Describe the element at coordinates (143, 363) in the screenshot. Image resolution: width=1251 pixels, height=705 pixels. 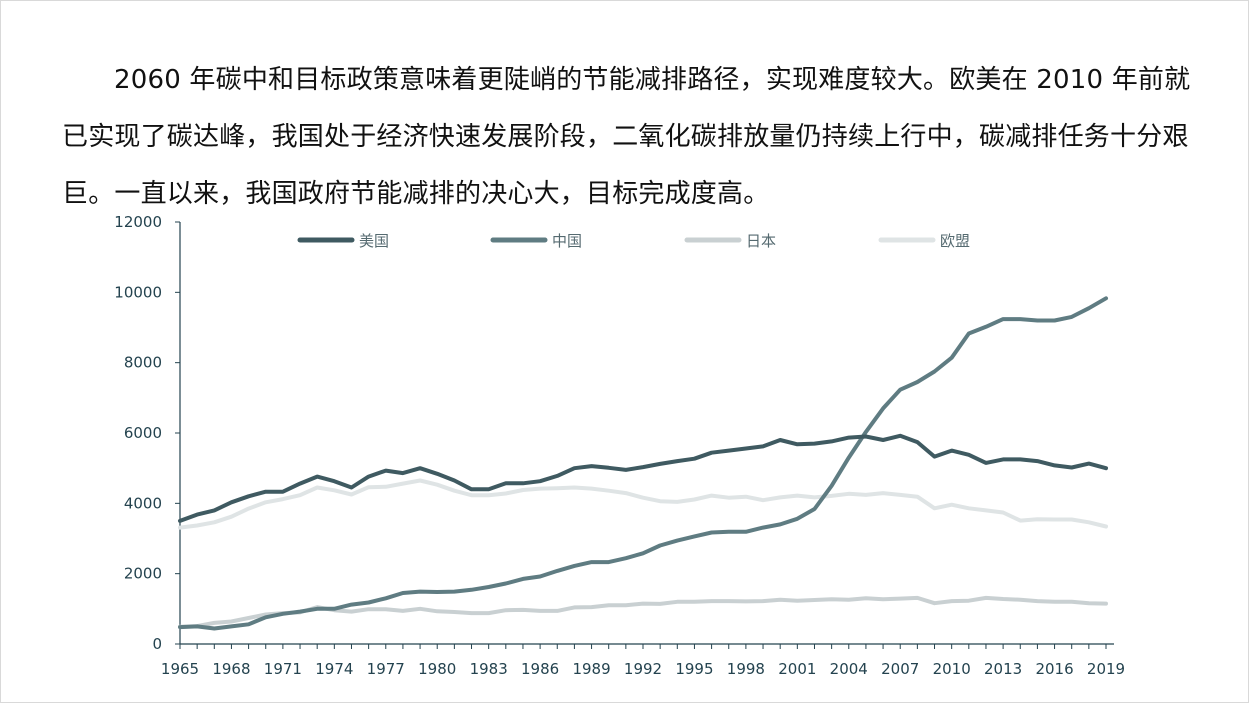
I see `y-tick-label: 8000` at that location.